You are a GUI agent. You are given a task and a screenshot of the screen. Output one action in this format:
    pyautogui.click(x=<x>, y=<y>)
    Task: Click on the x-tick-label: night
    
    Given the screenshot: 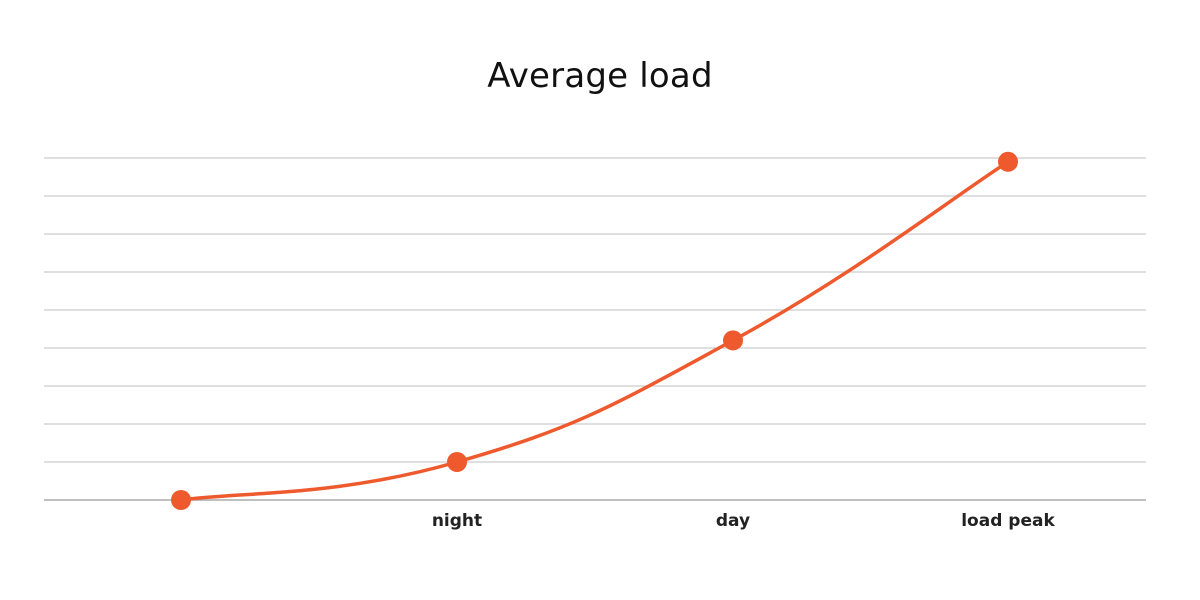 What is the action you would take?
    pyautogui.click(x=457, y=521)
    